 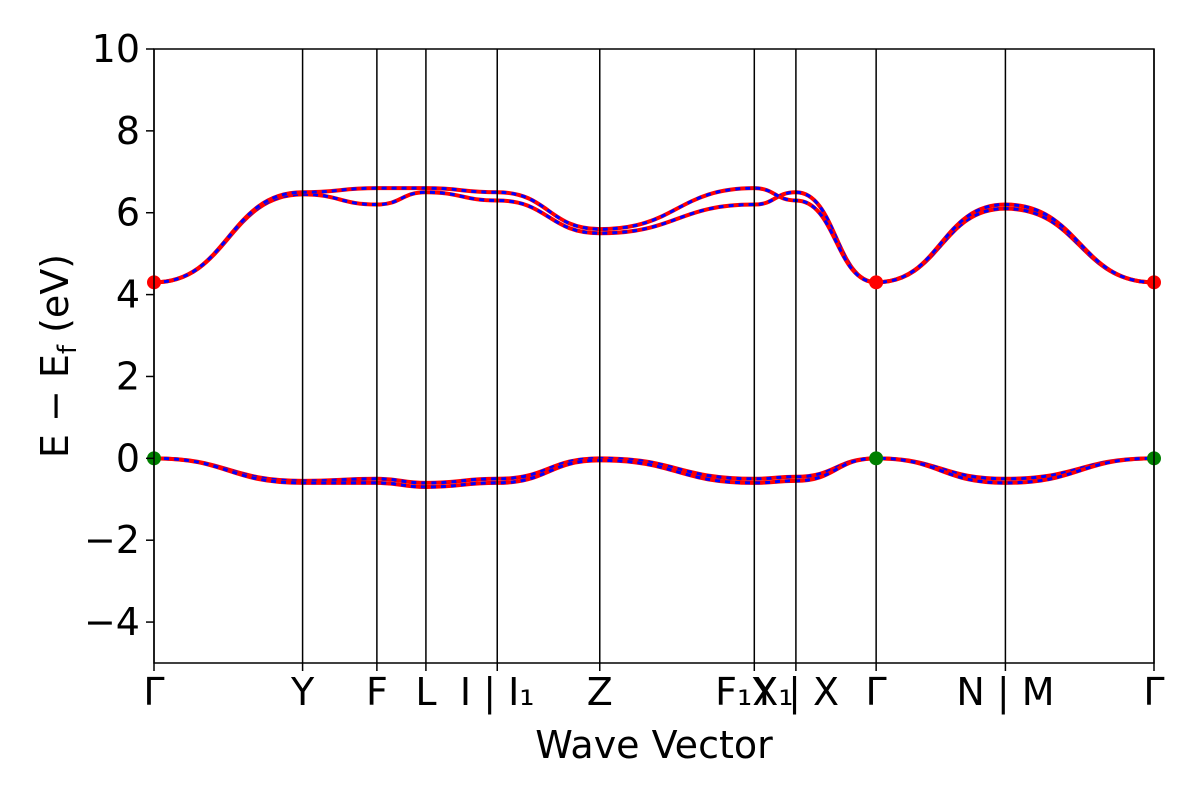 I want to click on y-axis-label-subscript: f, so click(x=68, y=349).